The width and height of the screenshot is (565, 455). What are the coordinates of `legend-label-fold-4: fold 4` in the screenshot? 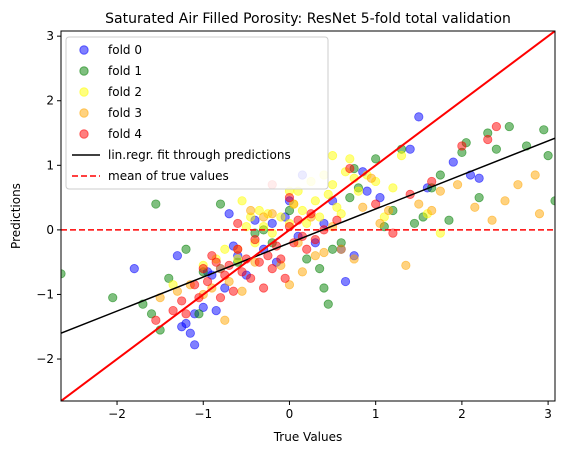 It's located at (125, 134).